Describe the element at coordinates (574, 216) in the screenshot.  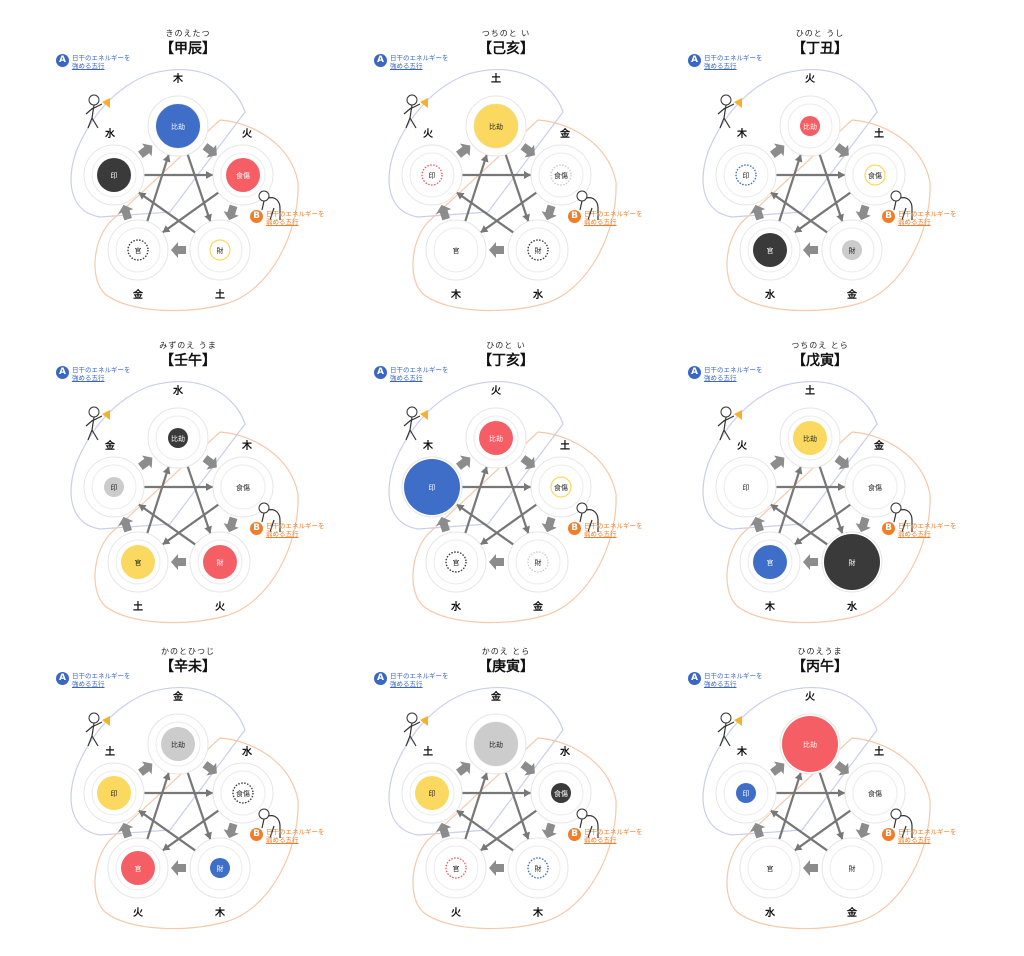
I see `badge-b: B` at that location.